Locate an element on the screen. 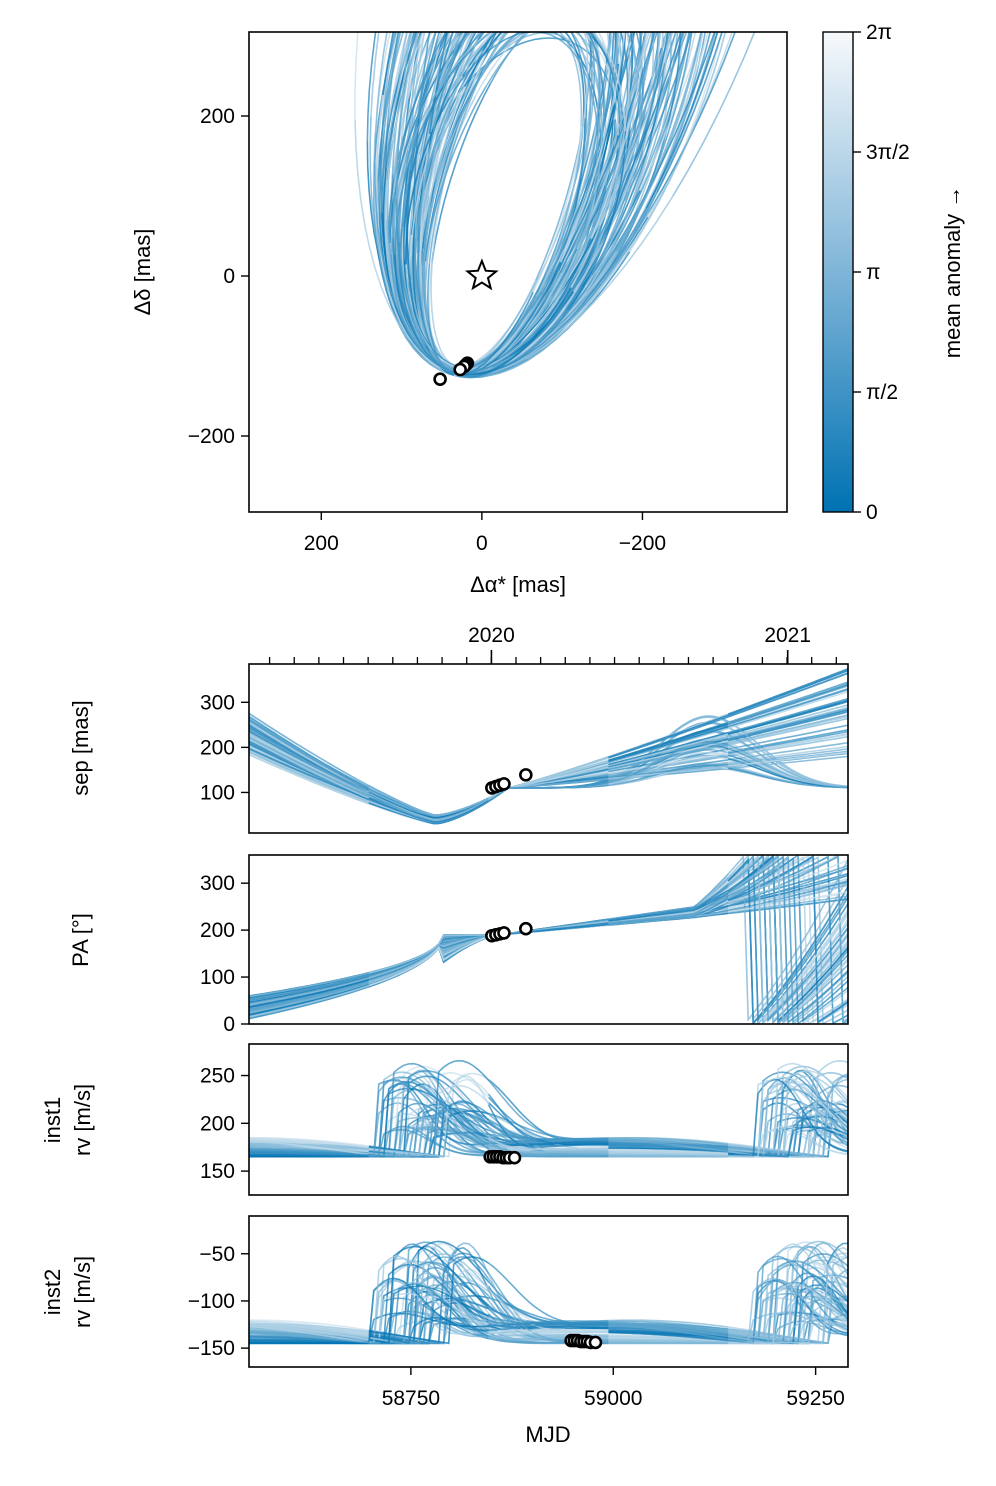 This screenshot has height=1486, width=996. rv1-ytick-label: 250 is located at coordinates (217, 1076).